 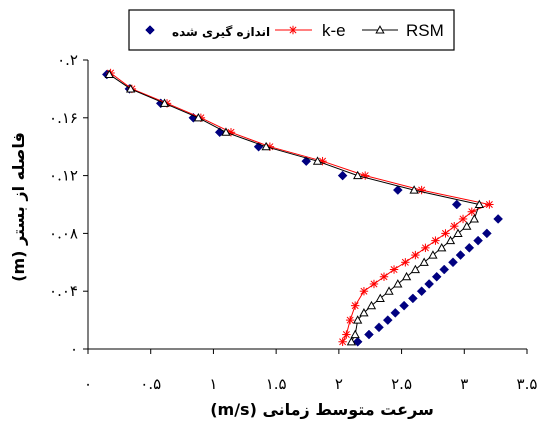 I want to click on legend-label: RSM, so click(x=425, y=30).